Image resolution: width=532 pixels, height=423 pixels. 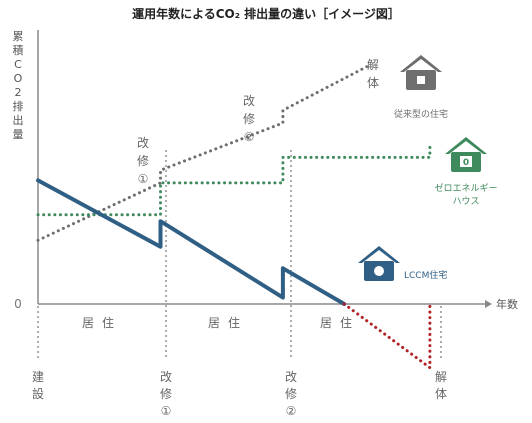 What do you see at coordinates (166, 377) in the screenshot?
I see `event-kaishu1-char: 改` at bounding box center [166, 377].